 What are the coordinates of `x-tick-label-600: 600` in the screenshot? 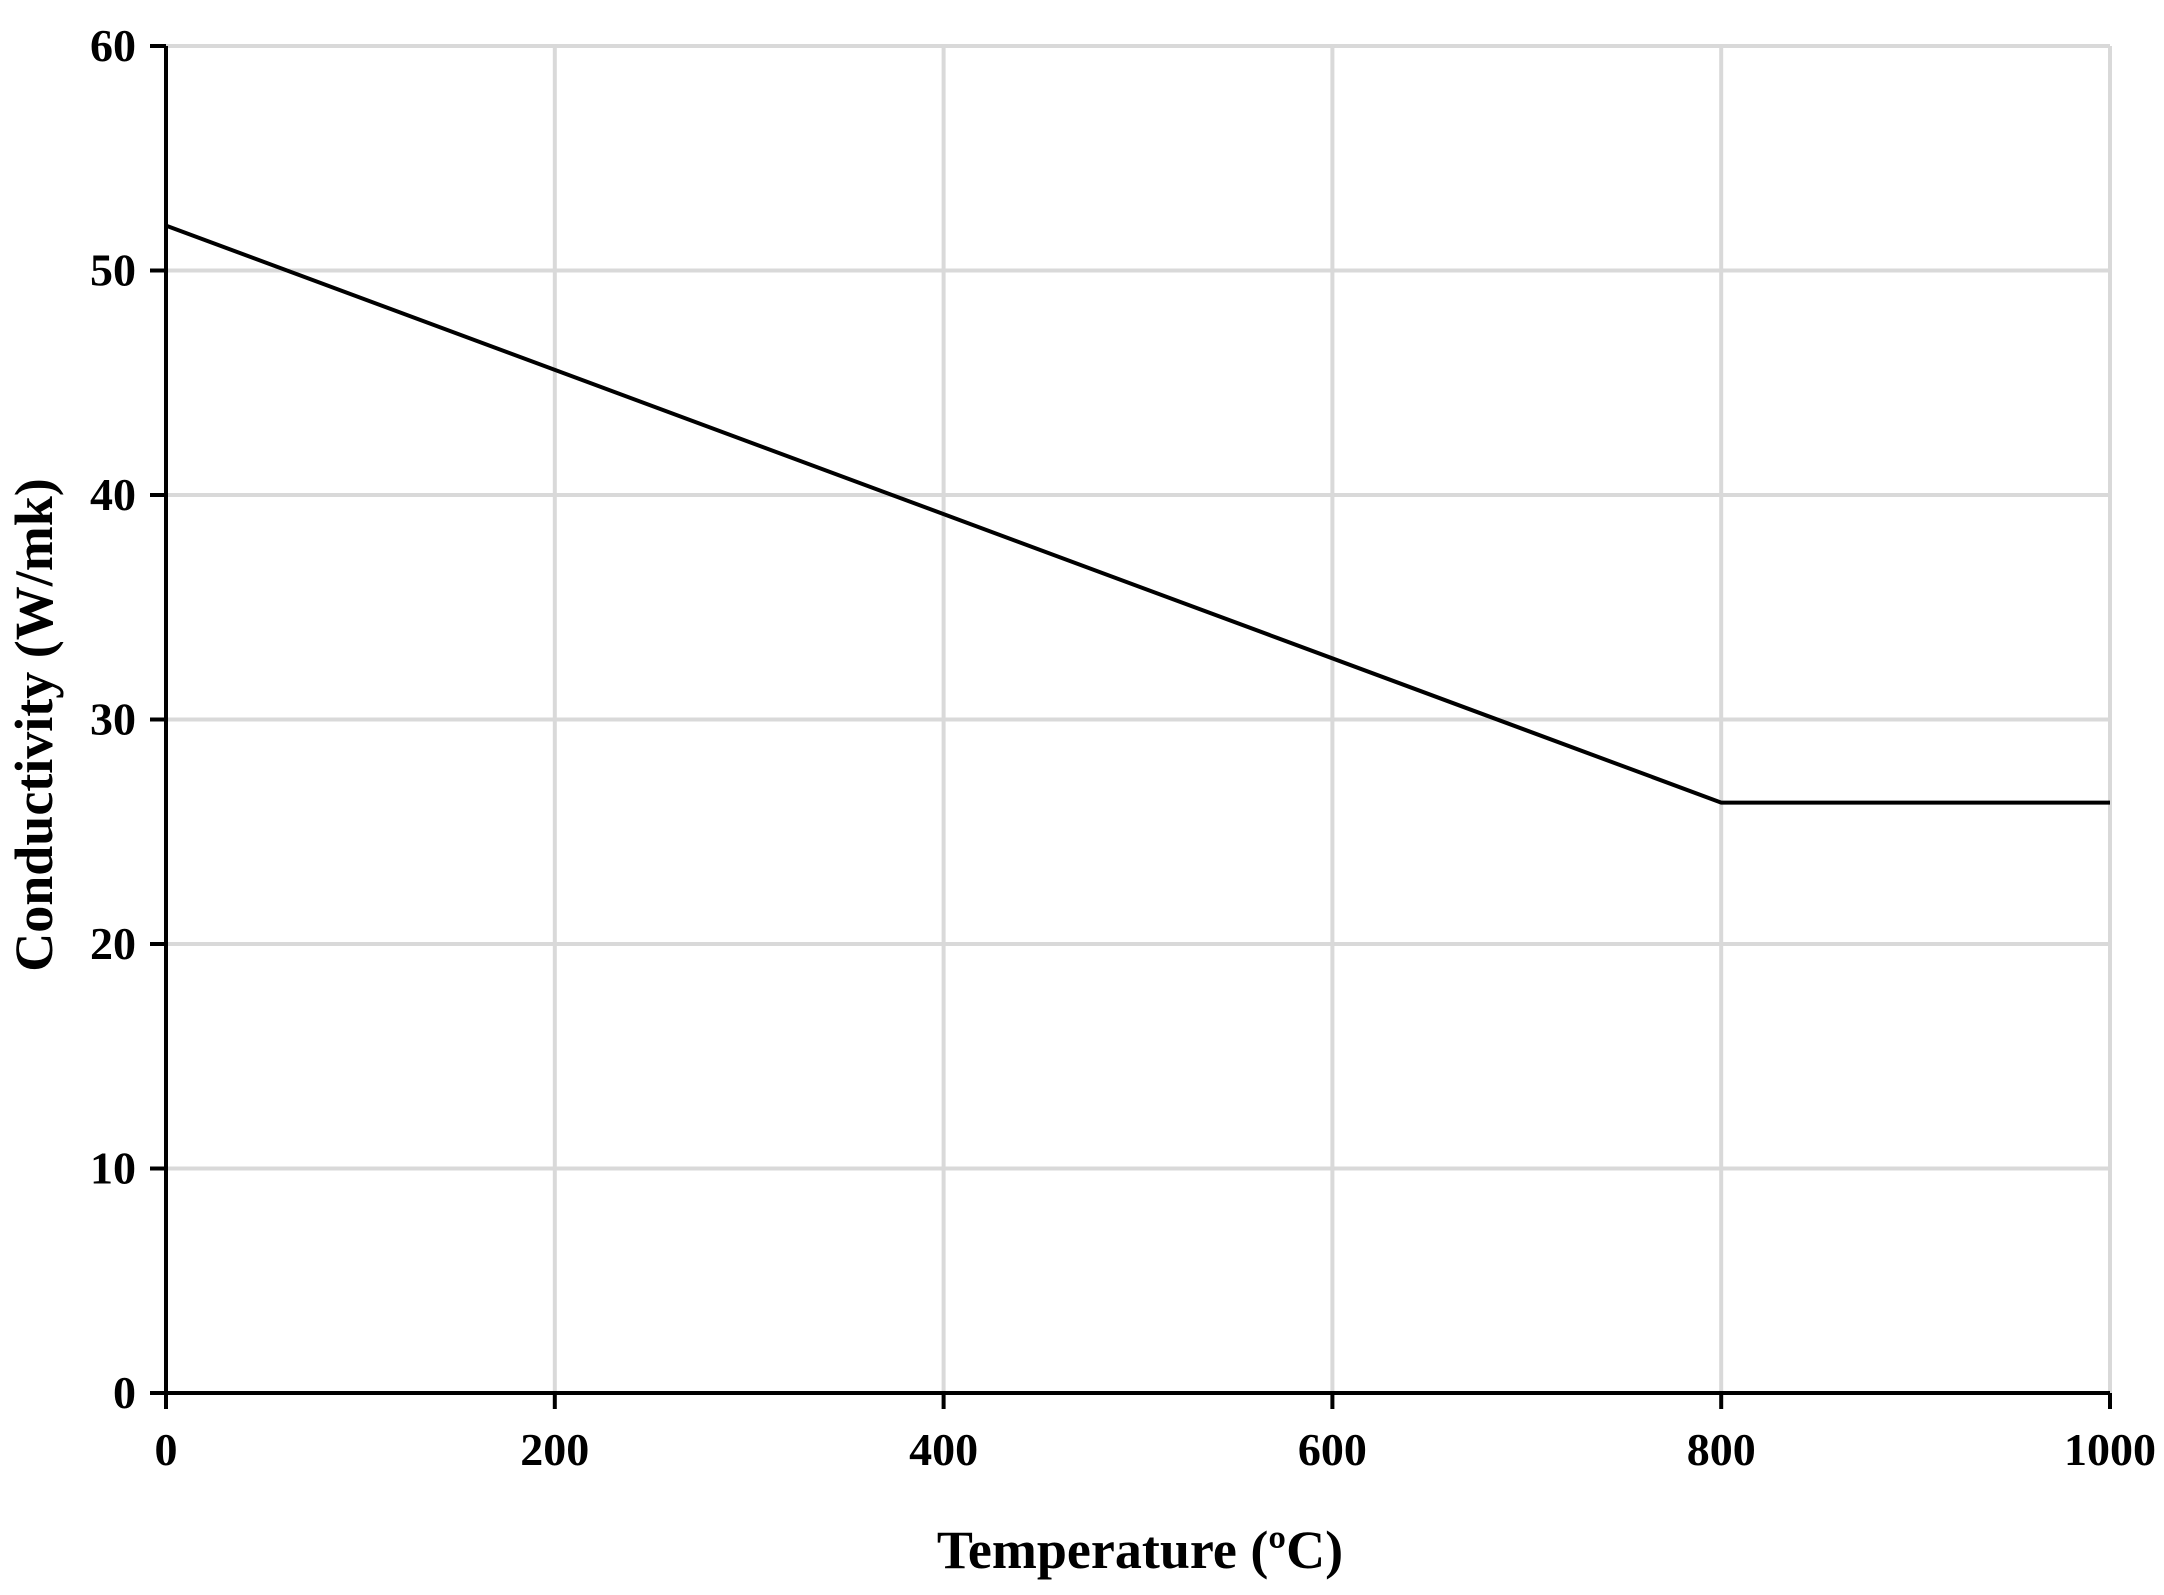 It's located at (1332, 1449).